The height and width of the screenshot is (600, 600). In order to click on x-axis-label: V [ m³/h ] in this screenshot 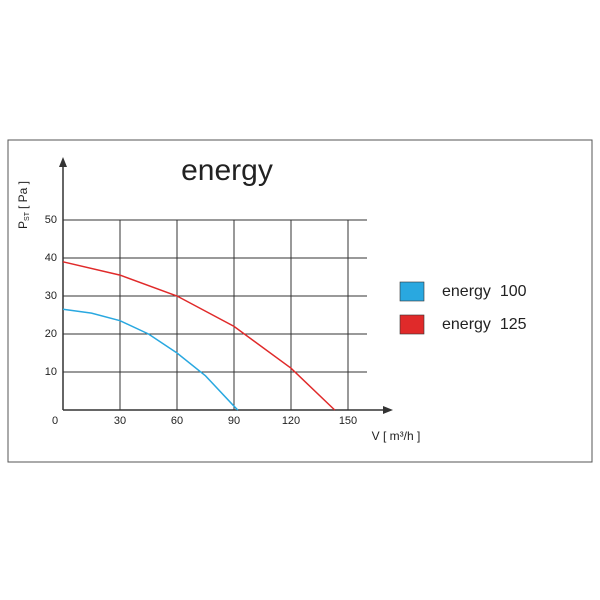, I will do `click(396, 436)`.